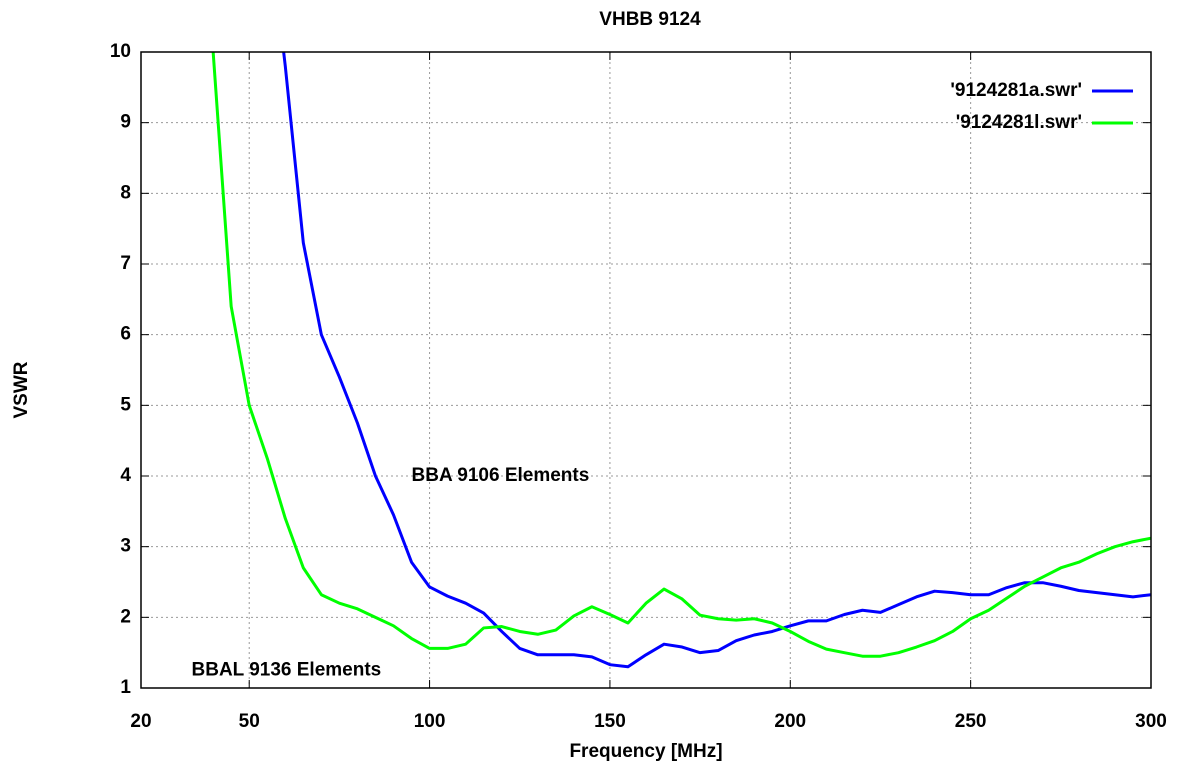 The image size is (1183, 776). Describe the element at coordinates (120, 51) in the screenshot. I see `y-tick-label: 10` at that location.